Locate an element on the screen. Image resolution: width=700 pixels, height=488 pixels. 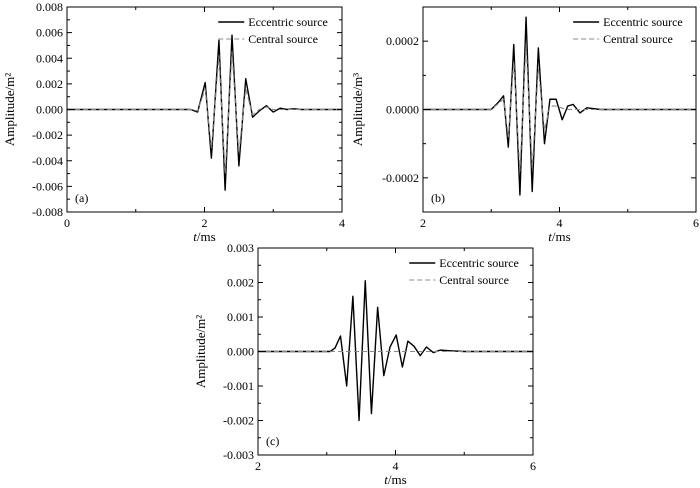
y-tick-label: -0.004 is located at coordinates (47, 161).